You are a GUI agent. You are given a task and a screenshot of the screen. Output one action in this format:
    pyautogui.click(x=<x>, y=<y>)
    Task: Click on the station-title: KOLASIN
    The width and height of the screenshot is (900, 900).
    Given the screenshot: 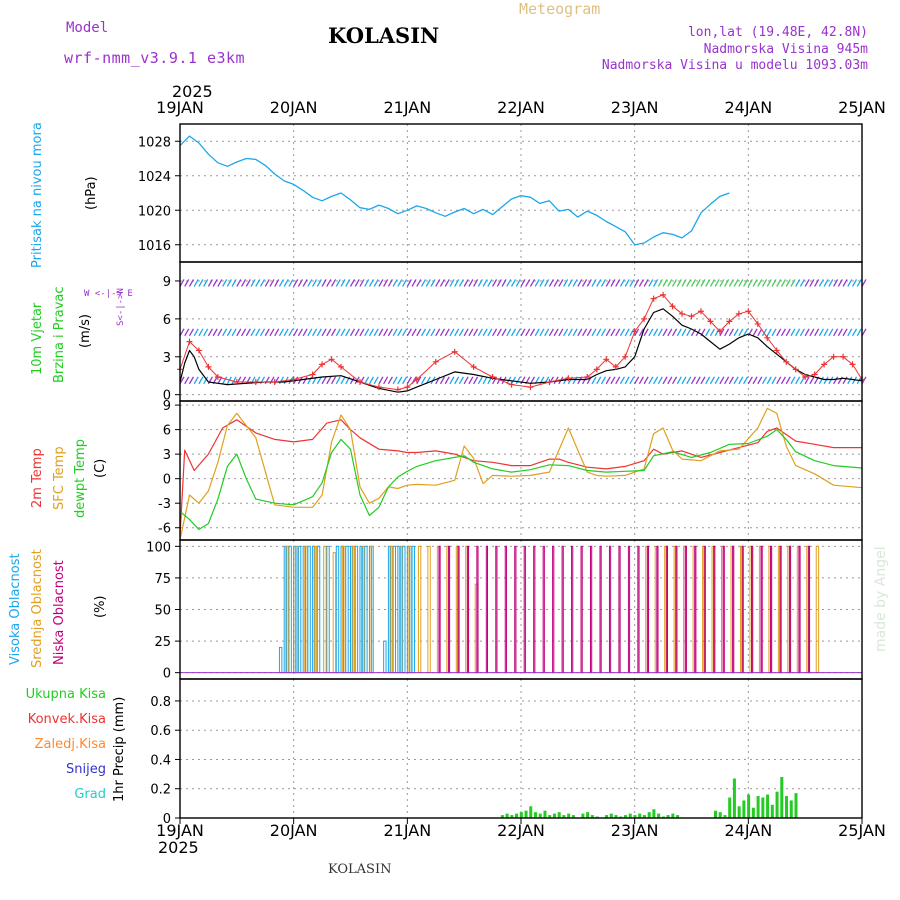 What is the action you would take?
    pyautogui.click(x=384, y=35)
    